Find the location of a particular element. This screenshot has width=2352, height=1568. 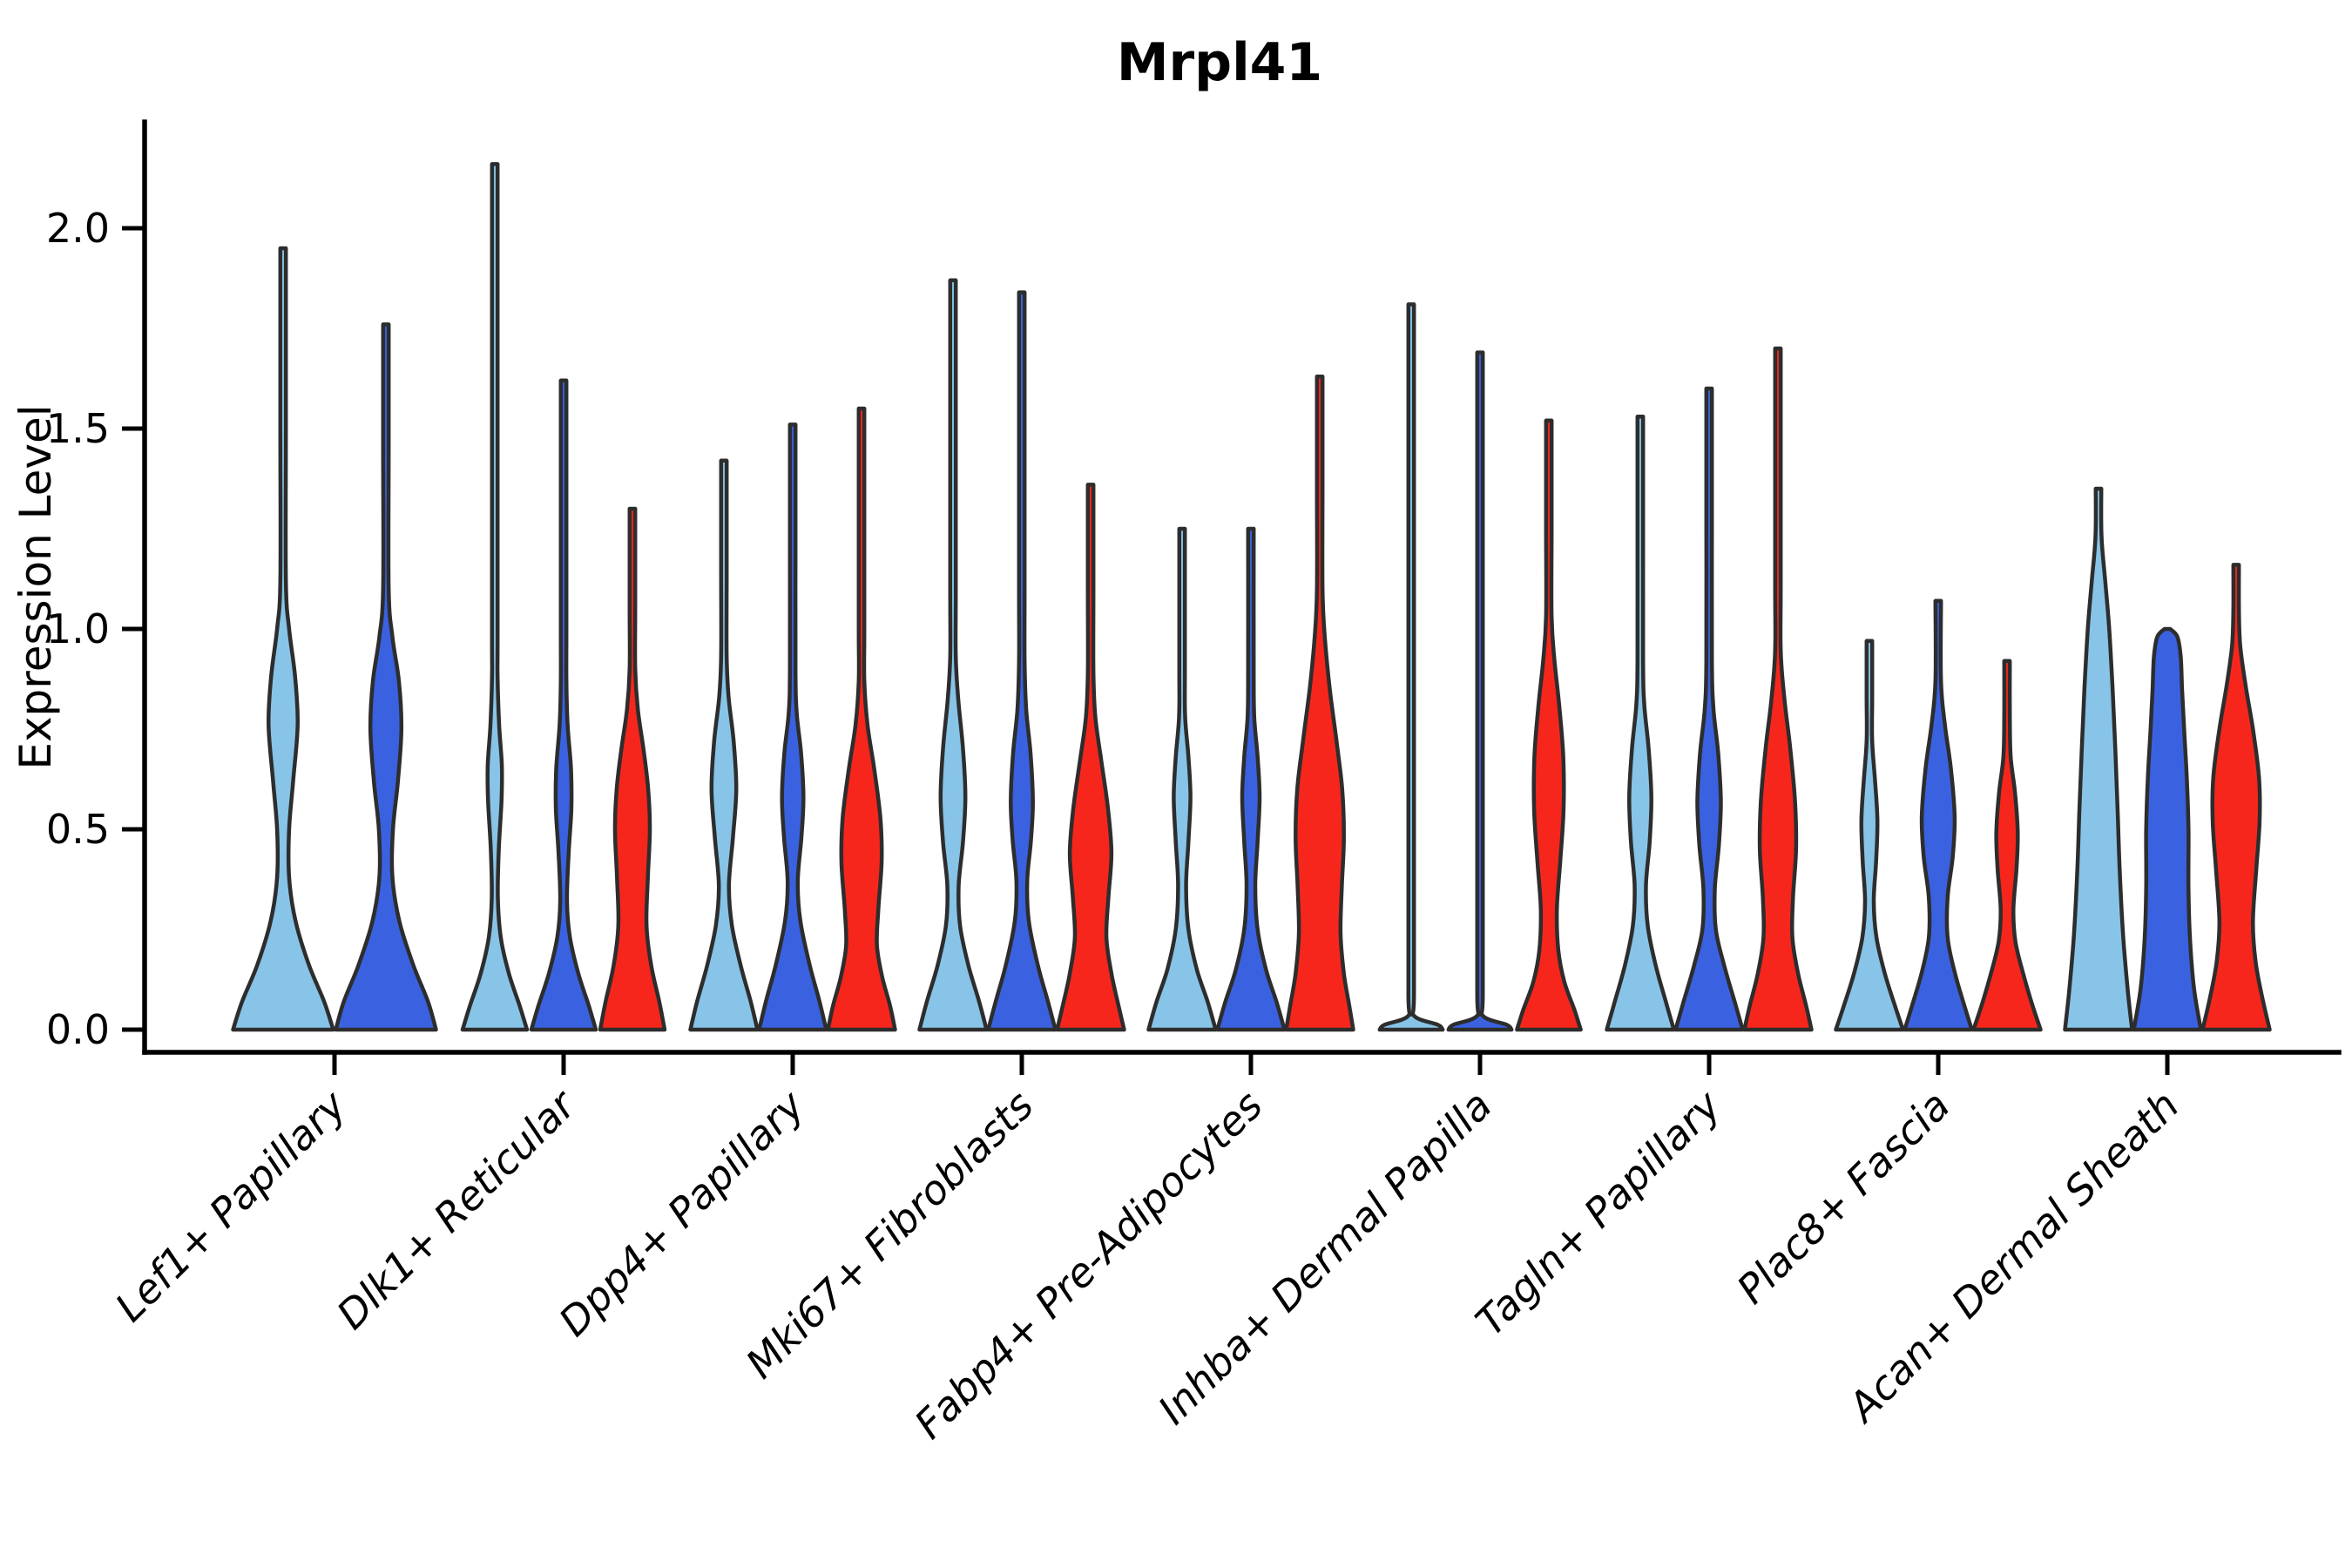

x-tick-label: Plac8+ Fascia is located at coordinates (1843, 1197).